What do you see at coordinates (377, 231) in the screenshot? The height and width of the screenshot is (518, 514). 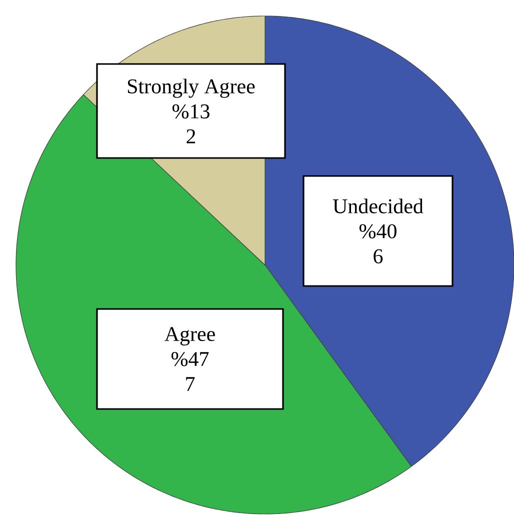 I see `data-label: %40` at bounding box center [377, 231].